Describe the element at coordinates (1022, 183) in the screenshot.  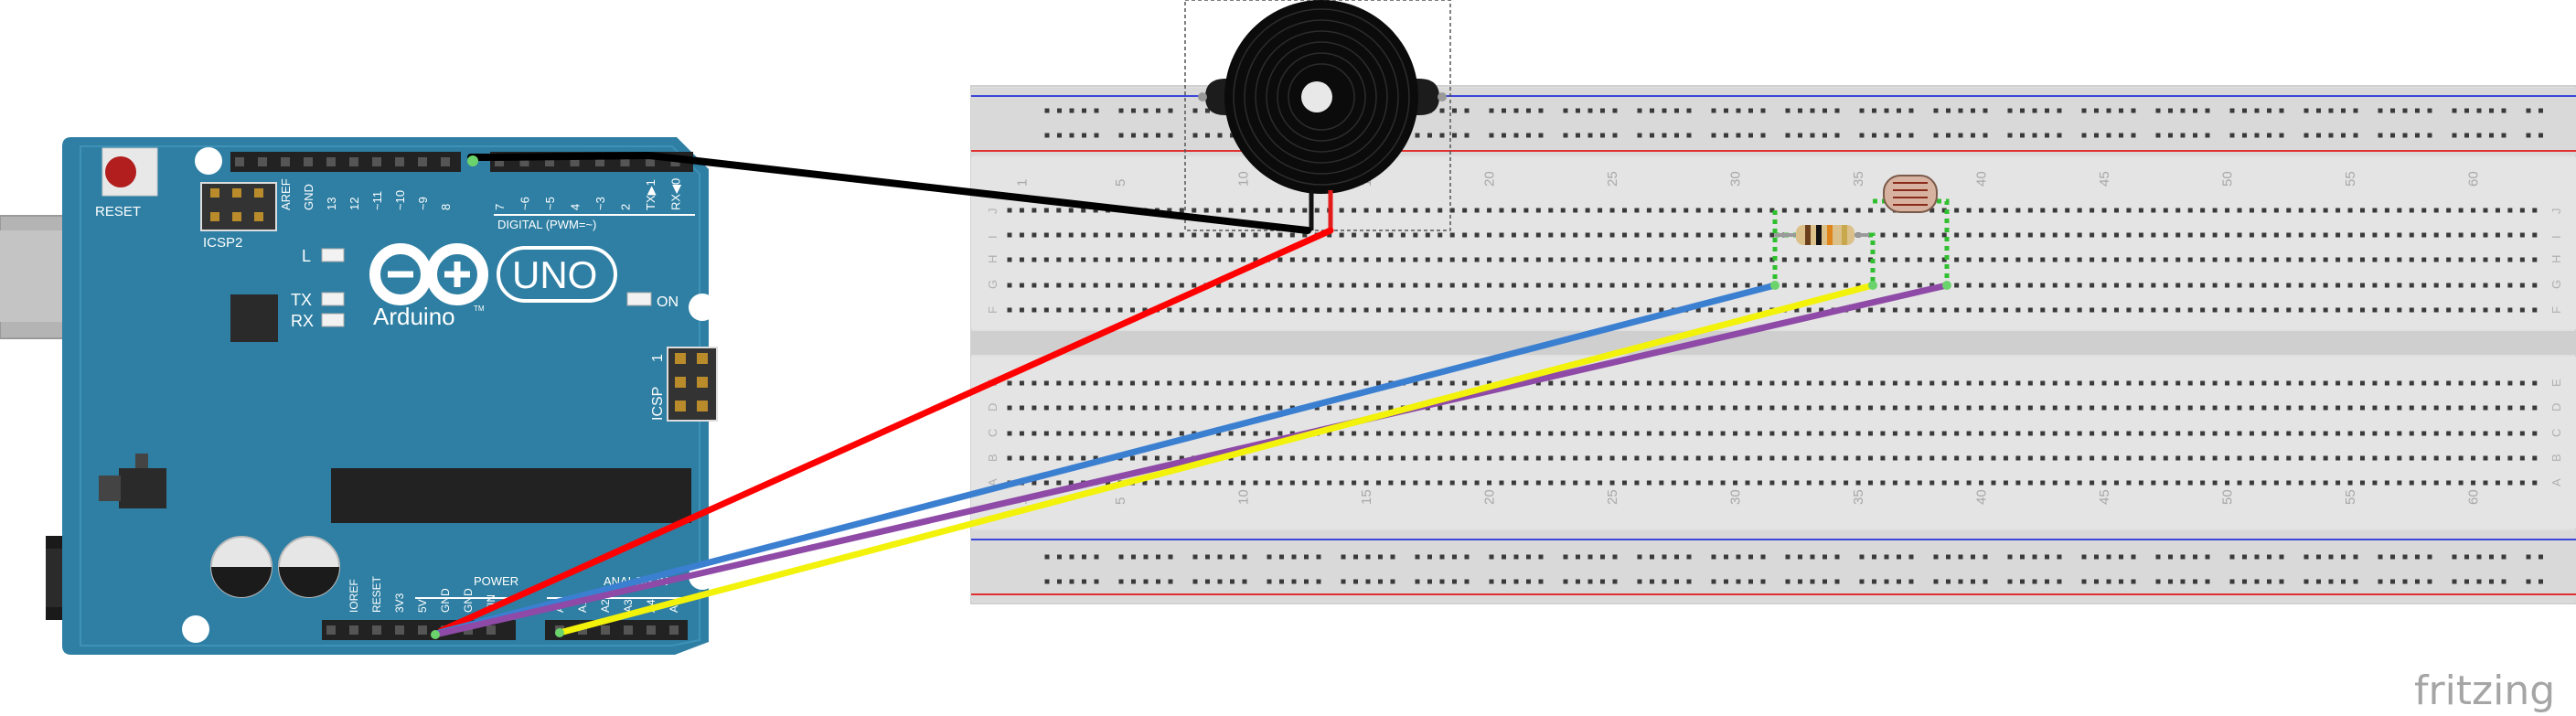
I see `column-number: 1` at that location.